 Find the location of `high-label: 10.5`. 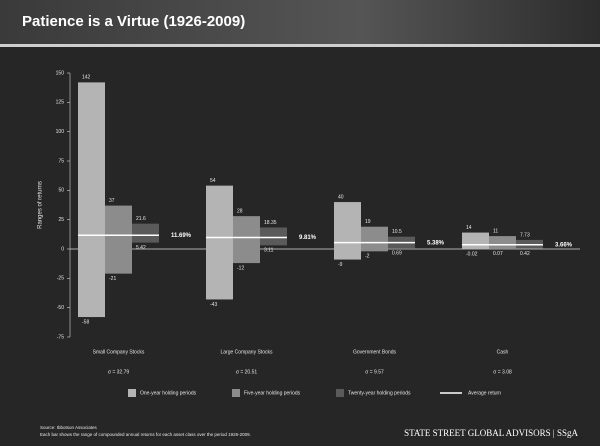

high-label: 10.5 is located at coordinates (397, 232).